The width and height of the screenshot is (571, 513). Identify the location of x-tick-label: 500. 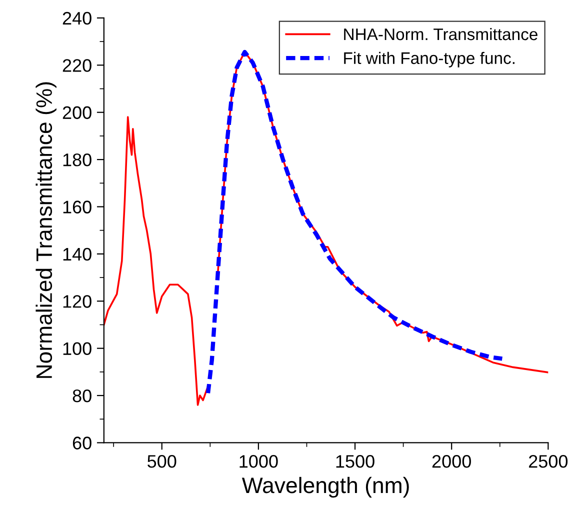
(162, 461).